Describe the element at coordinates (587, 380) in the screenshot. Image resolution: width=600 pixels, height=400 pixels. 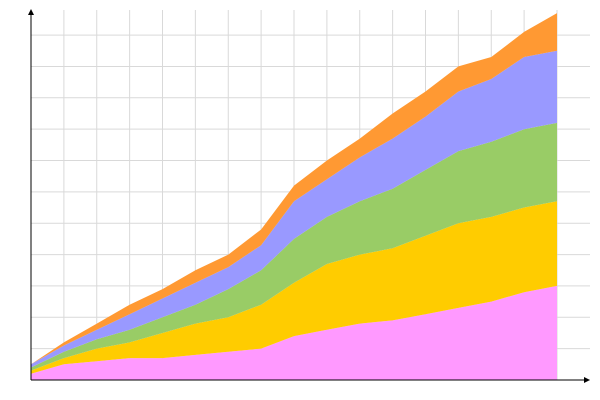
I see `x-axis-arrowhead` at that location.